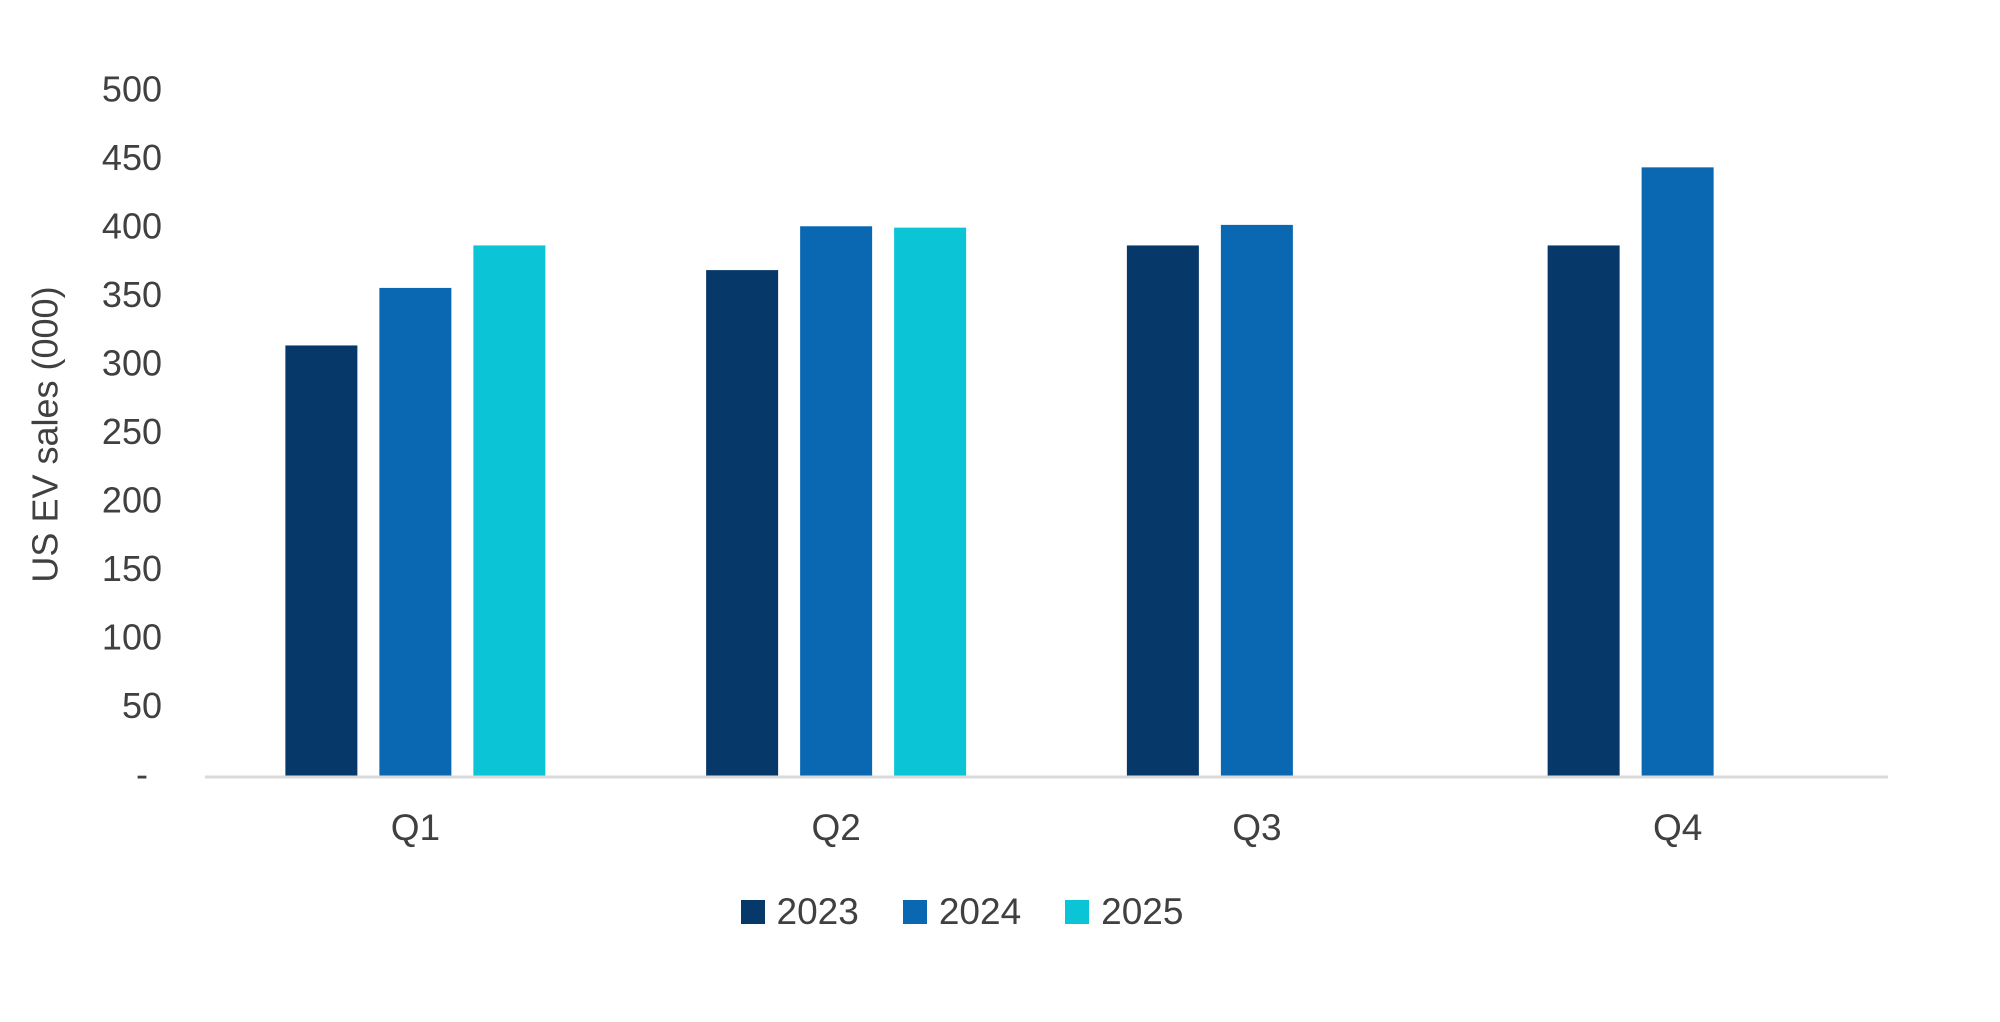  I want to click on x-tick-label-Q2: Q2, so click(835, 827).